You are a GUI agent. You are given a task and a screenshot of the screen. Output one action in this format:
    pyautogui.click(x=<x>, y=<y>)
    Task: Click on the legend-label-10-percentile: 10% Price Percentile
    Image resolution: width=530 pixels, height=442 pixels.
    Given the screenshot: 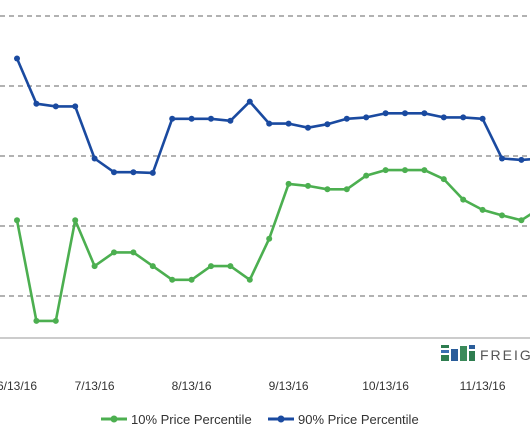 What is the action you would take?
    pyautogui.click(x=191, y=419)
    